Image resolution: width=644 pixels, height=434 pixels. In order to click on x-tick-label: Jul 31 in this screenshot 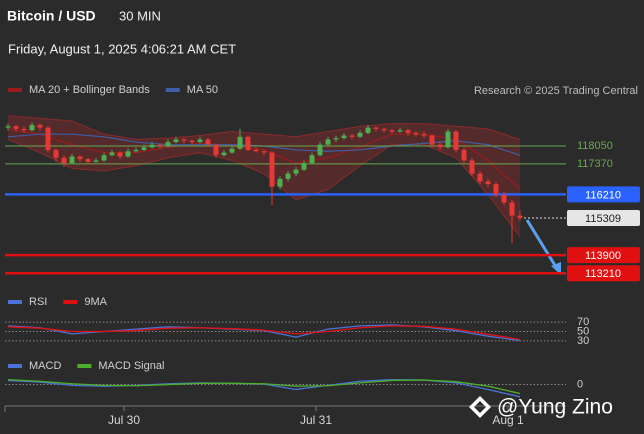, I will do `click(316, 420)`.